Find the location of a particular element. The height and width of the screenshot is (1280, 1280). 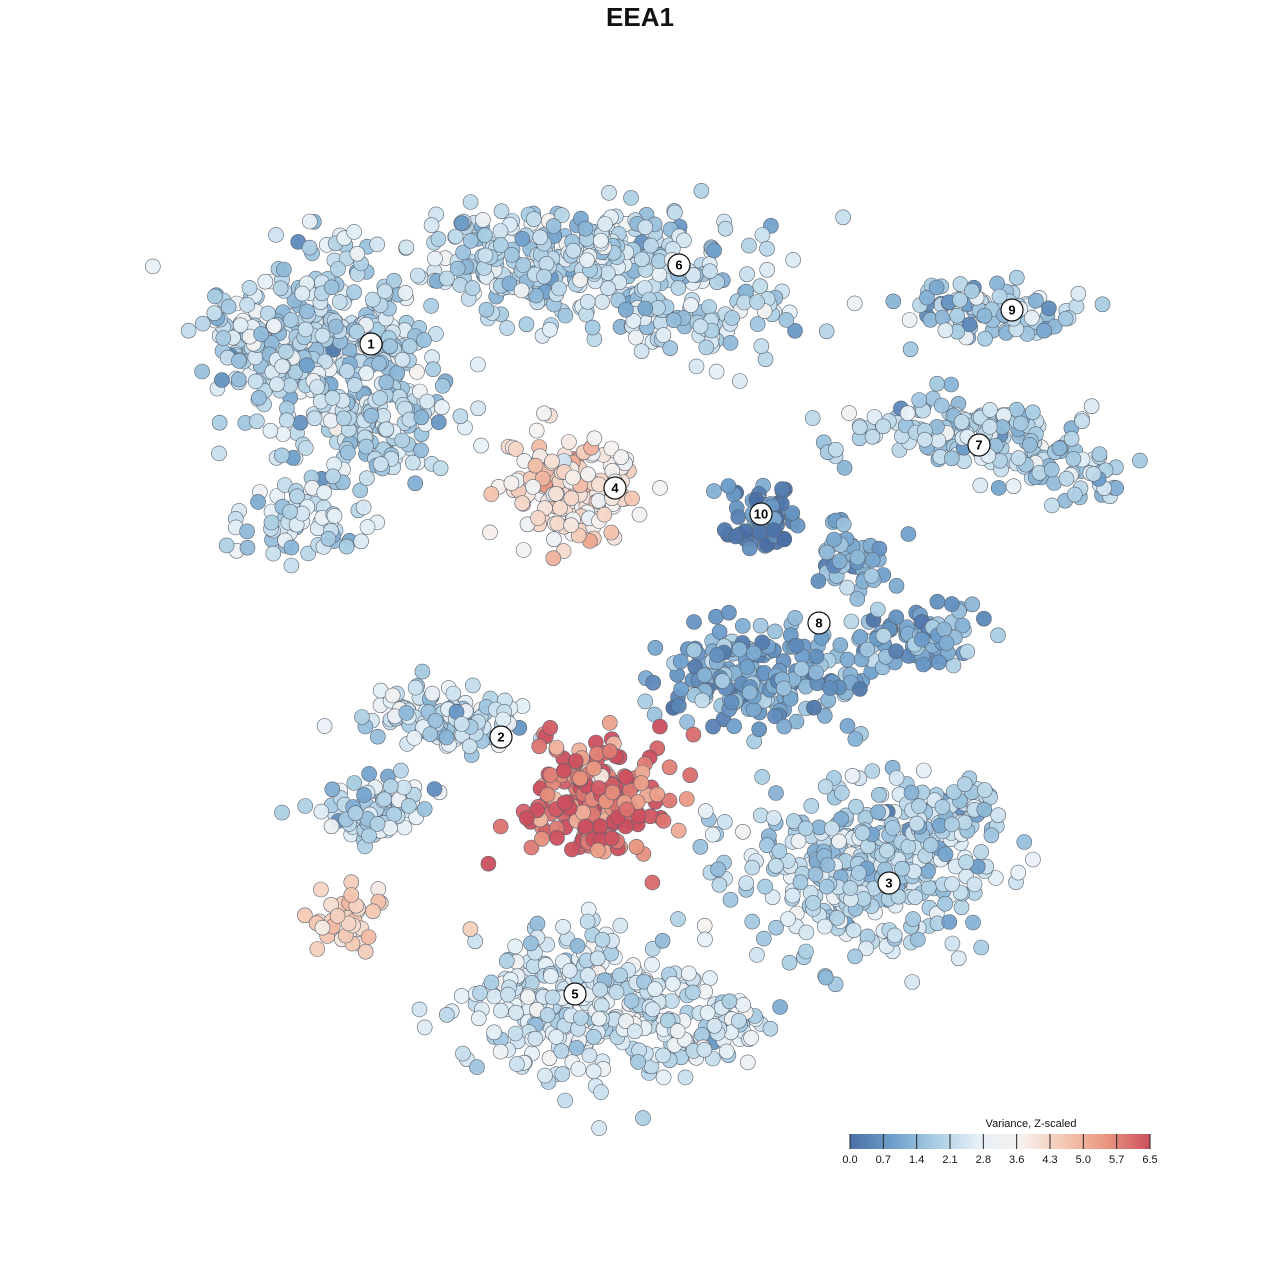

colorbar-tick-label: 0.7 is located at coordinates (883, 1160).